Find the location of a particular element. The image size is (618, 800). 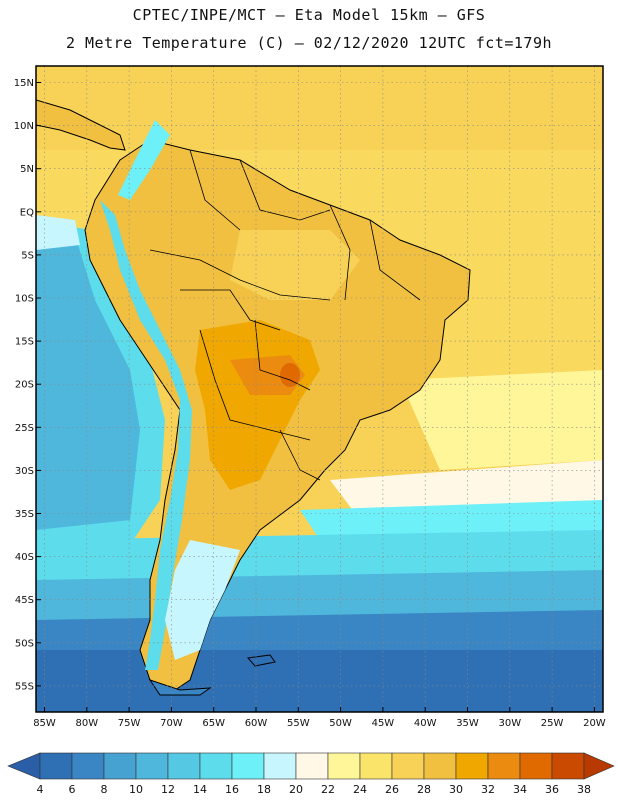

legend-labels: 4 6 8 10 12 14 16 18 20 22 24 26 28 30 32 34 36 38 is located at coordinates (314, 789).